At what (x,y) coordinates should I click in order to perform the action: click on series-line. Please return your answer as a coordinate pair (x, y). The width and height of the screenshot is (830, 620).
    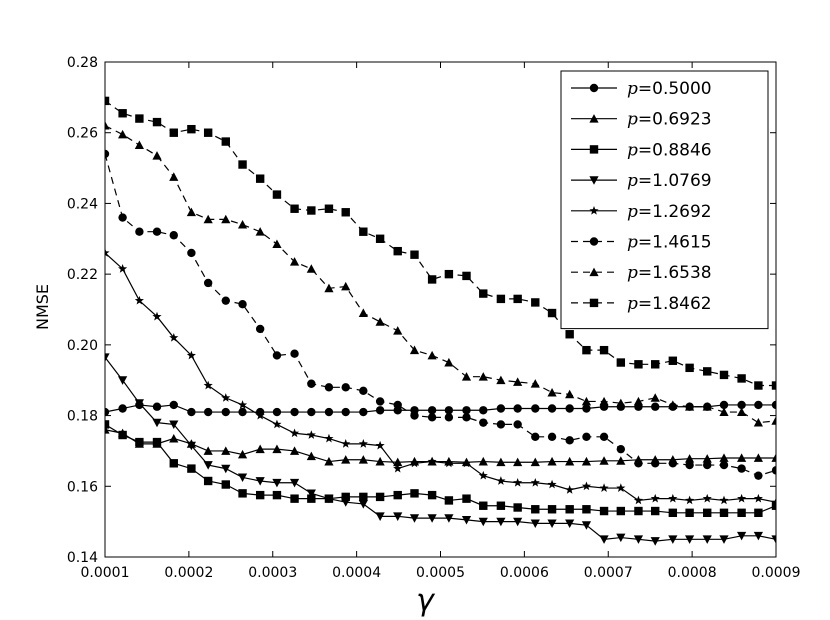
    Looking at the image, I should click on (440, 446).